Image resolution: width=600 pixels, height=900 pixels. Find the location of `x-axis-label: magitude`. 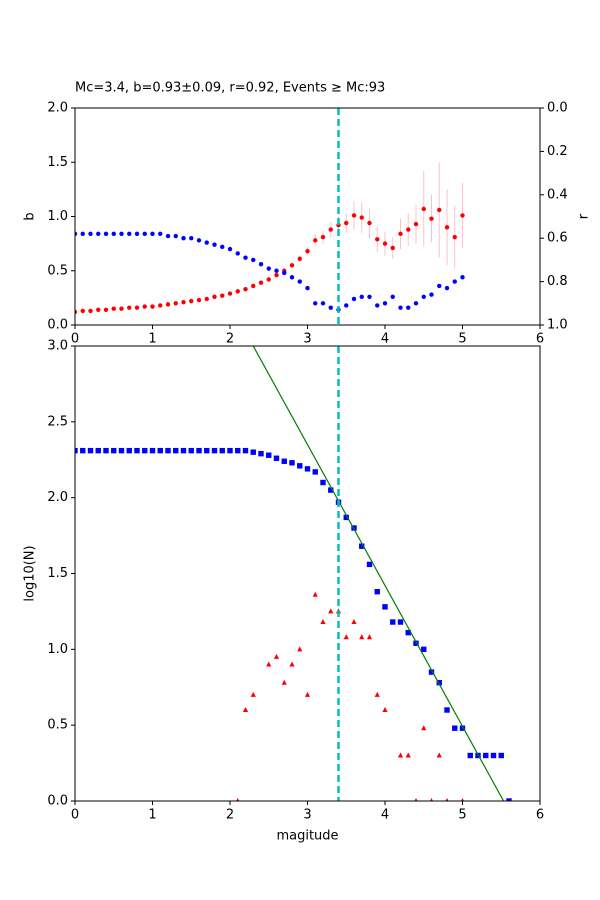

x-axis-label: magitude is located at coordinates (307, 836).